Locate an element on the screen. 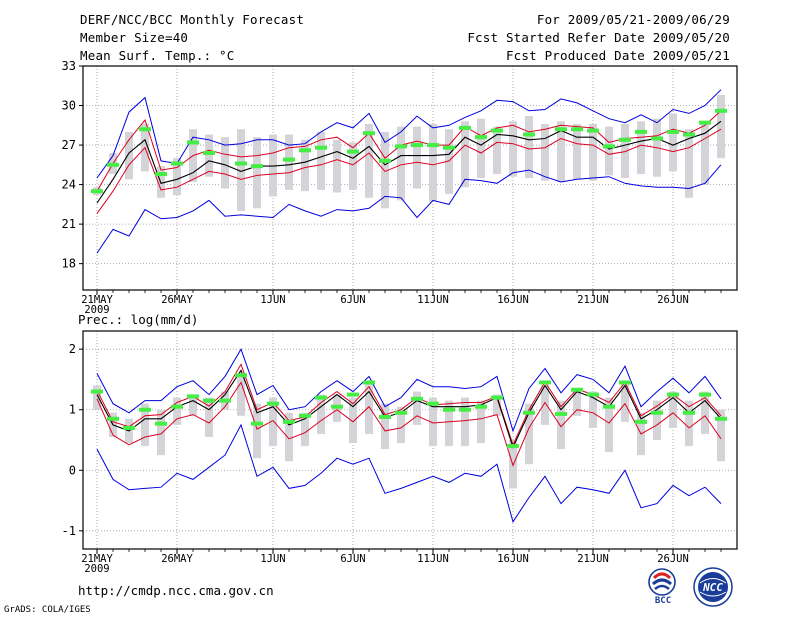 The height and width of the screenshot is (618, 800). series-lower-line is located at coordinates (409, 171).